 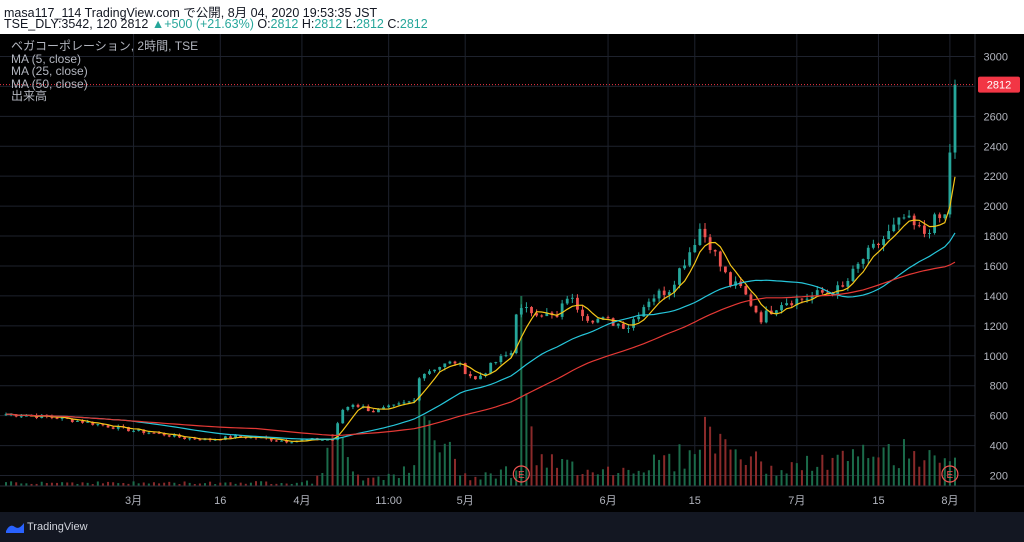 I want to click on symbol-label: TSE_DLY:3542, 120, so click(x=61, y=24).